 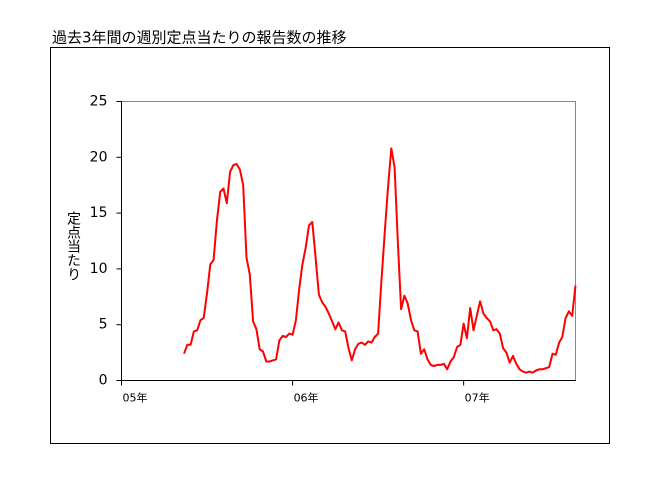 I want to click on y-tick-label: 5, so click(x=103, y=325).